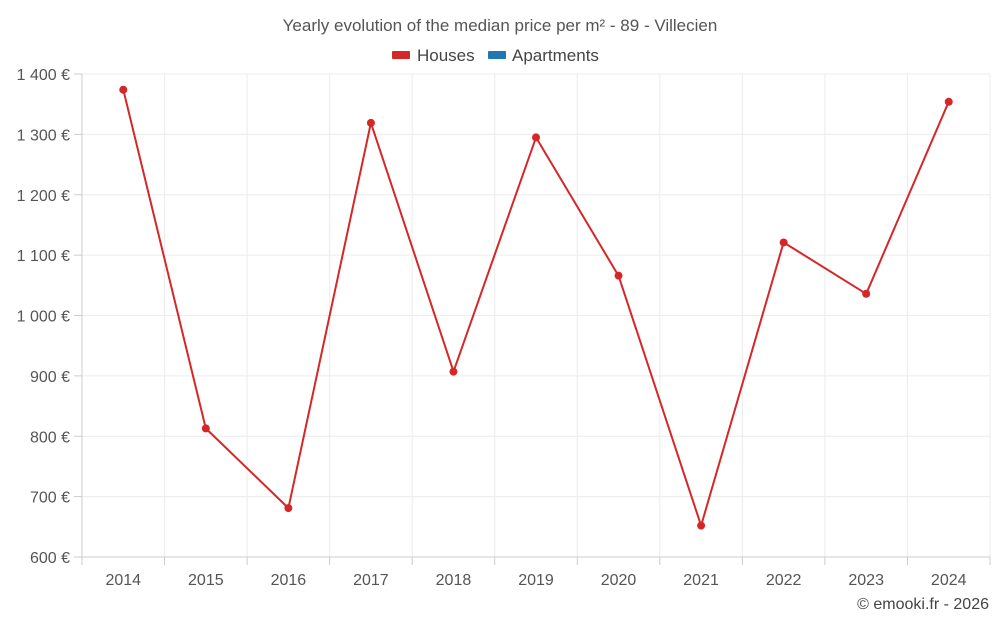 Image resolution: width=1000 pixels, height=625 pixels. I want to click on y-tick-label: 1 300 €, so click(43, 135).